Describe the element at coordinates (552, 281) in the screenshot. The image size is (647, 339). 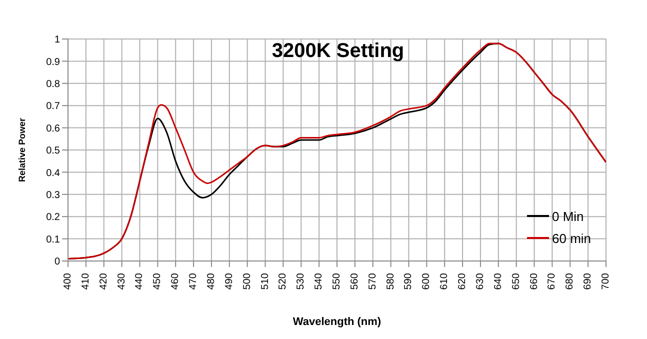
I see `x-tick-label: 670` at that location.